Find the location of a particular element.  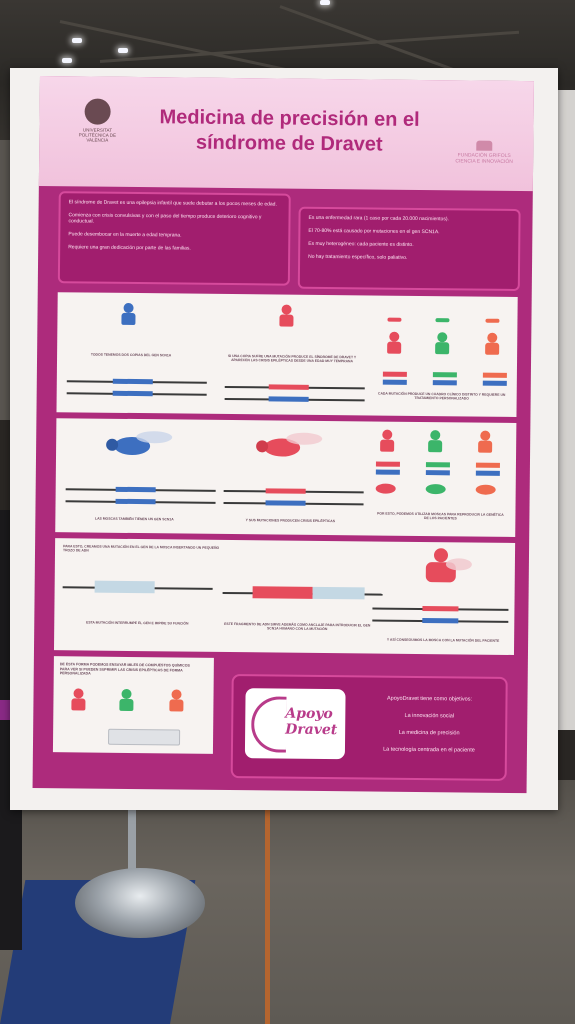

upv-seal-icon is located at coordinates (97, 111).